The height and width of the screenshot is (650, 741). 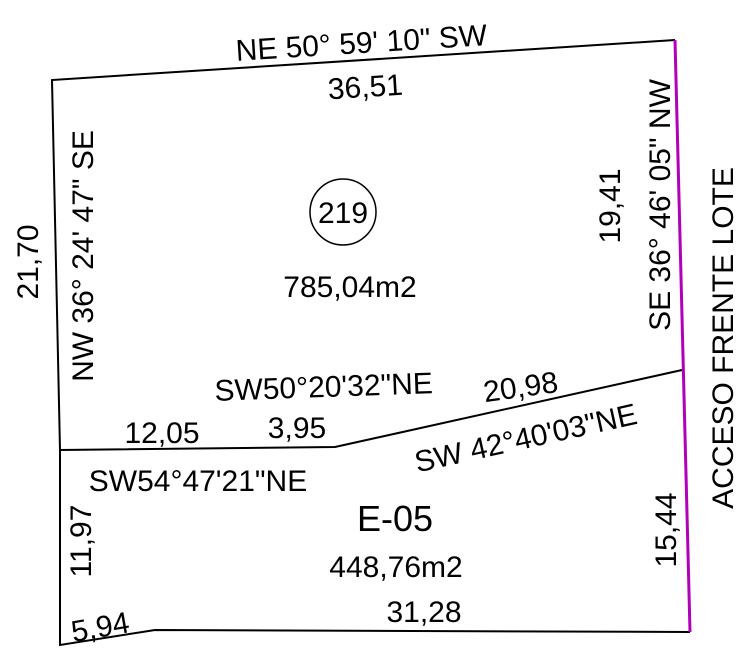 I want to click on lot-e05-id: E-05, so click(x=395, y=518).